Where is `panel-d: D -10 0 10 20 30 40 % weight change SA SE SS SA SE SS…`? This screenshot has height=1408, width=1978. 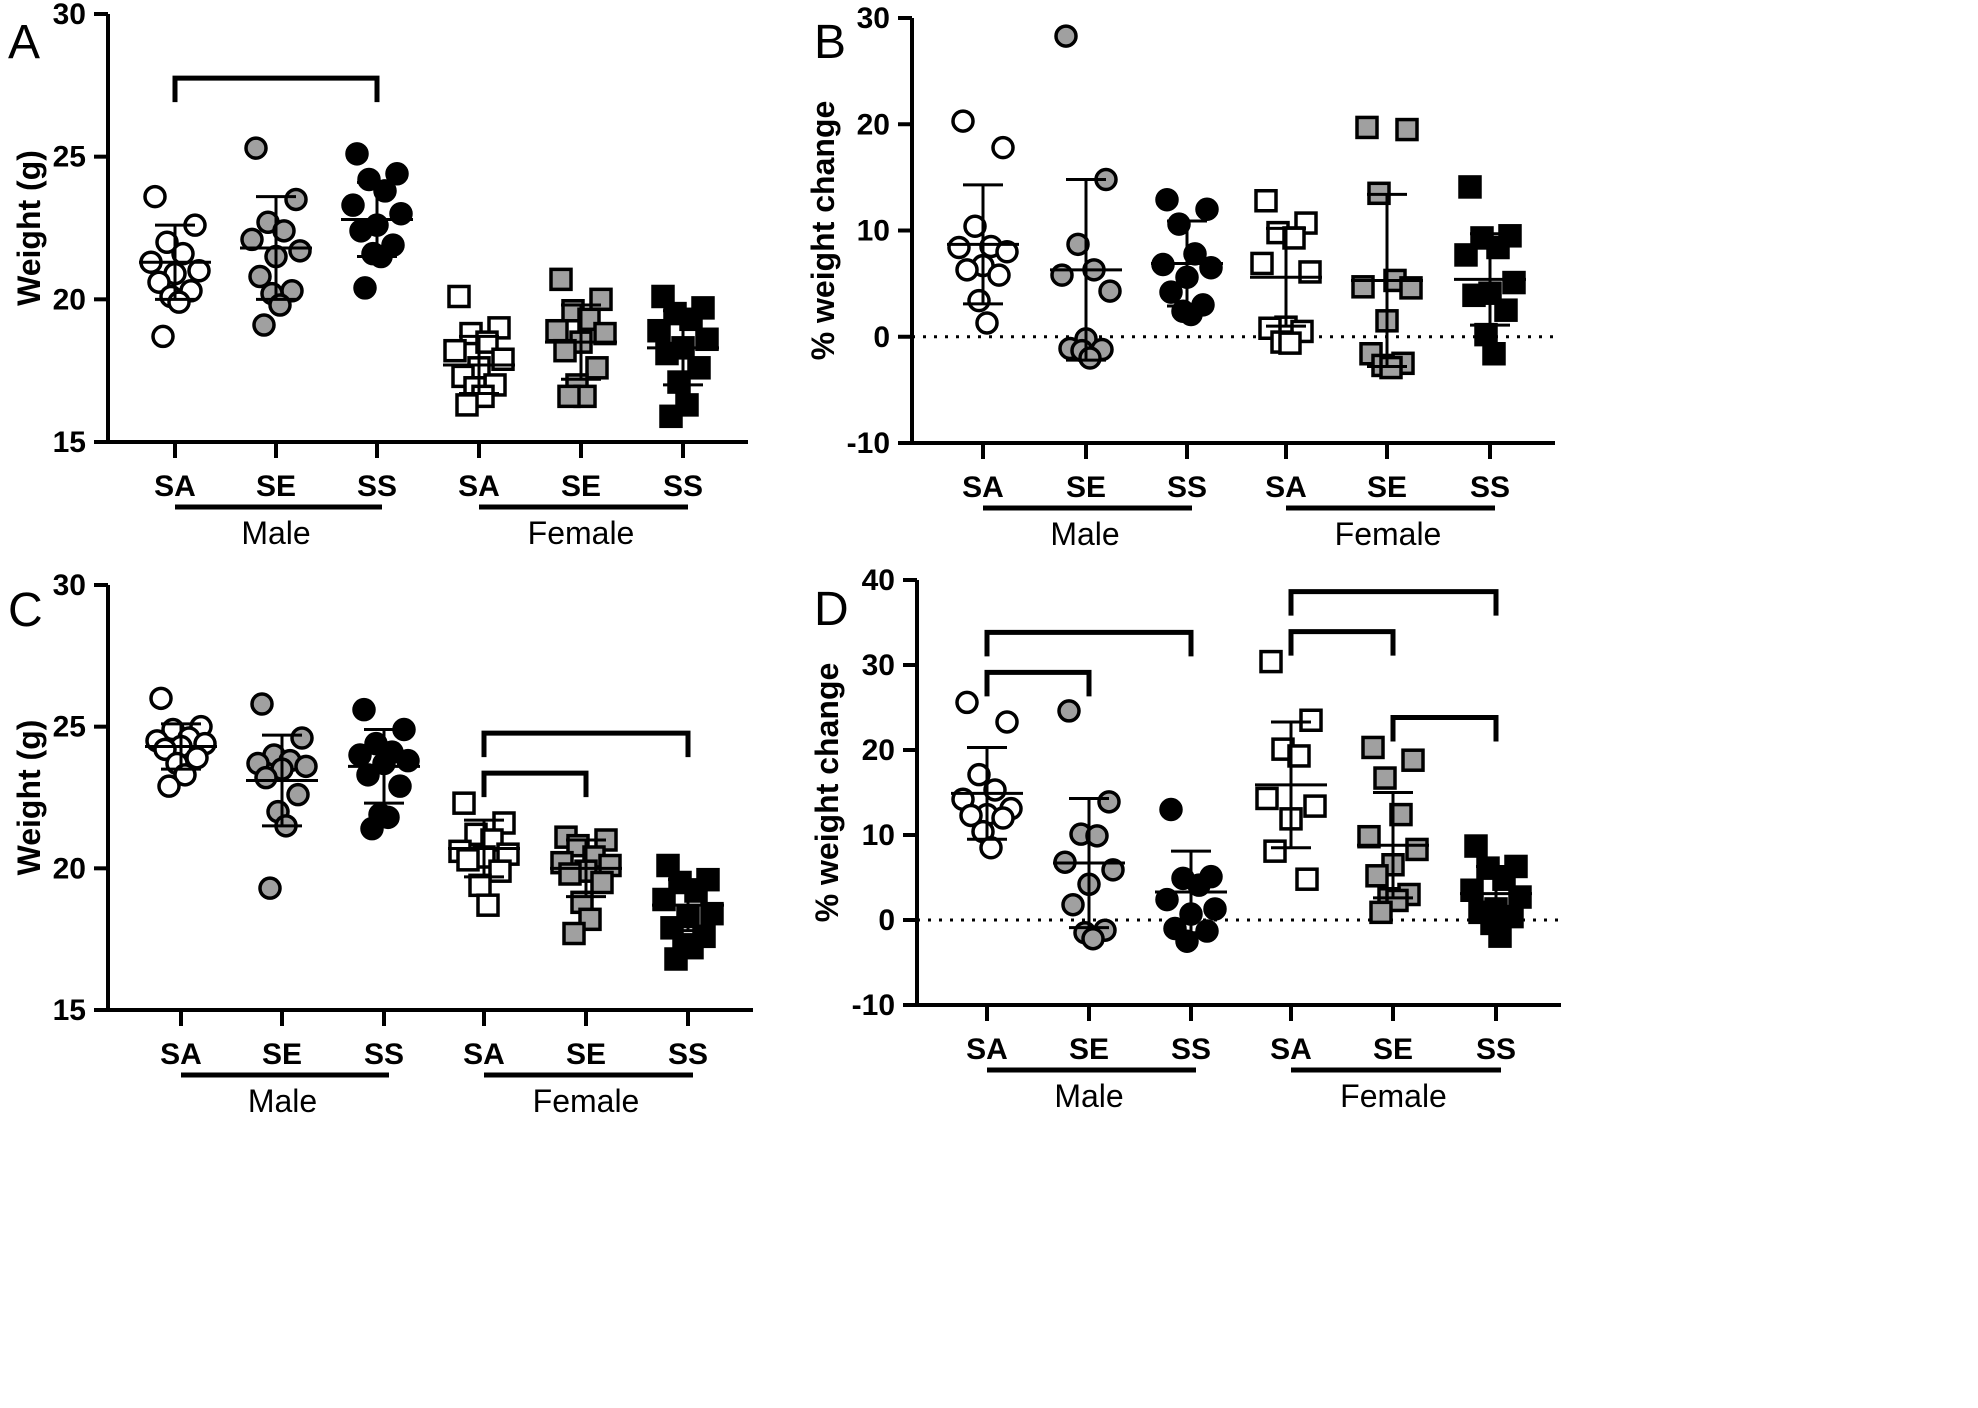
panel-d: D -10 0 10 20 30 40 % weight change SA SE SS SA SE SS… is located at coordinates (1185, 839).